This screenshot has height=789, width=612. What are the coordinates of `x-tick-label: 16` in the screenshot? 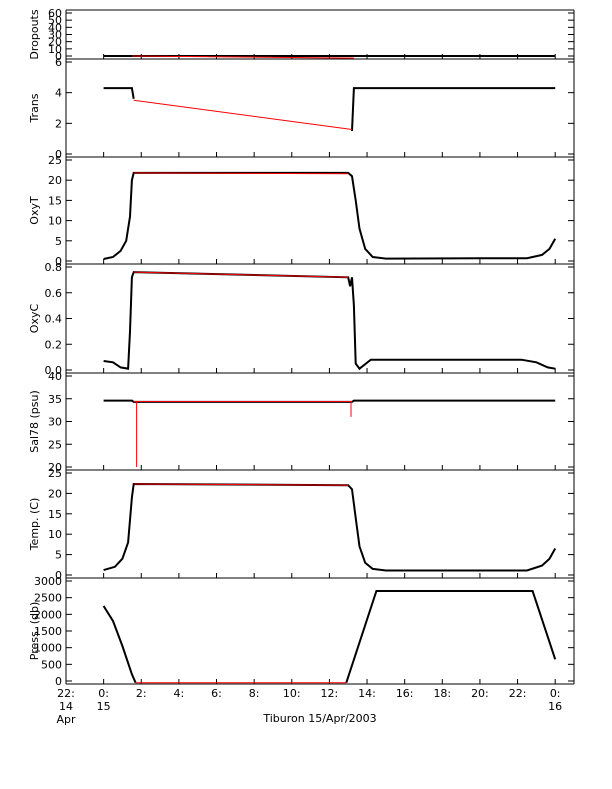 It's located at (555, 706).